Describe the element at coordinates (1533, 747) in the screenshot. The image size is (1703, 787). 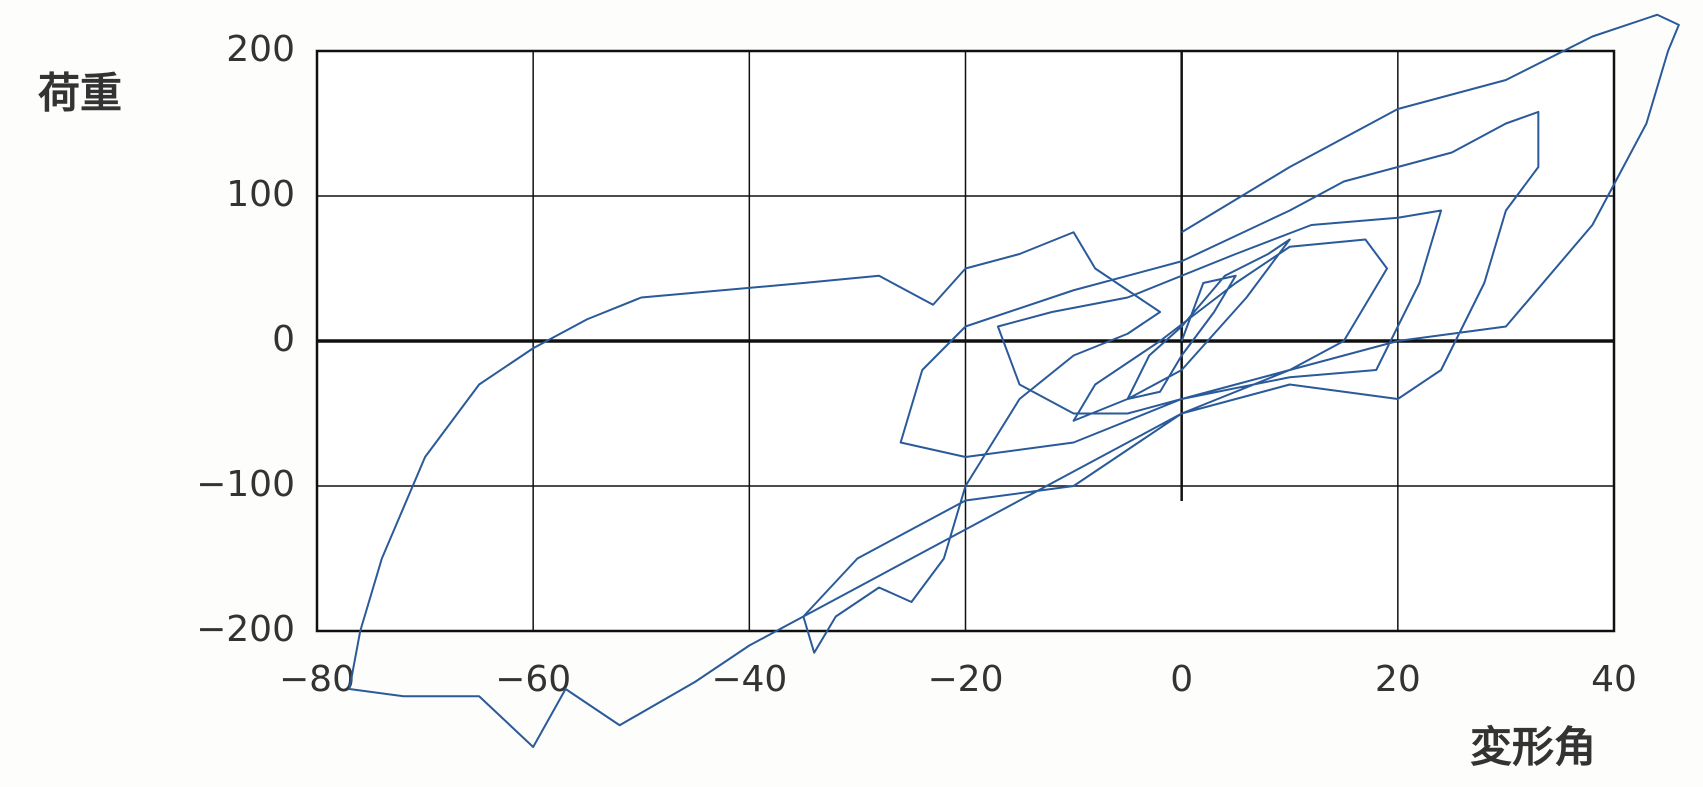
I see `x-axis-label: 変形角` at that location.